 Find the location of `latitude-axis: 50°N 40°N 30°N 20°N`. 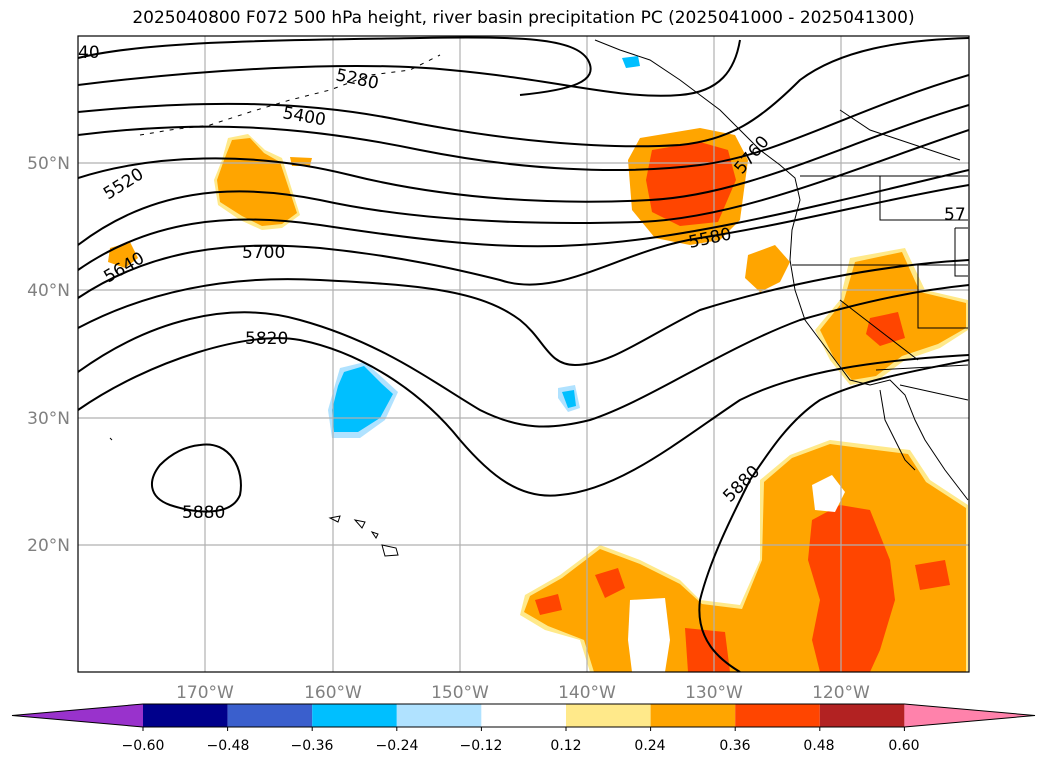

latitude-axis: 50°N 40°N 30°N 20°N is located at coordinates (48, 355).